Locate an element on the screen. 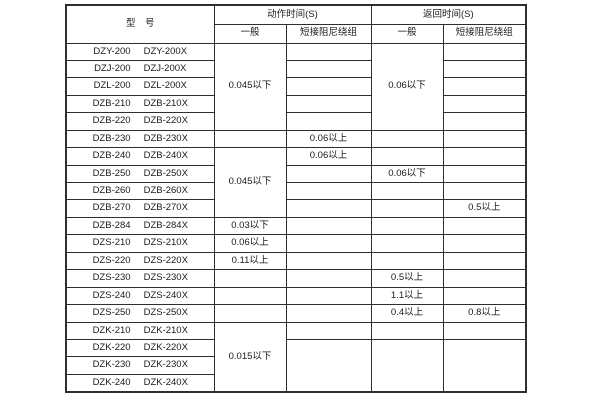  table-header: 型 号 动作时间(S) 返回时间(S) 一般 短接阻尼绕组 一般 短接阻尼绕组 is located at coordinates (296, 24).